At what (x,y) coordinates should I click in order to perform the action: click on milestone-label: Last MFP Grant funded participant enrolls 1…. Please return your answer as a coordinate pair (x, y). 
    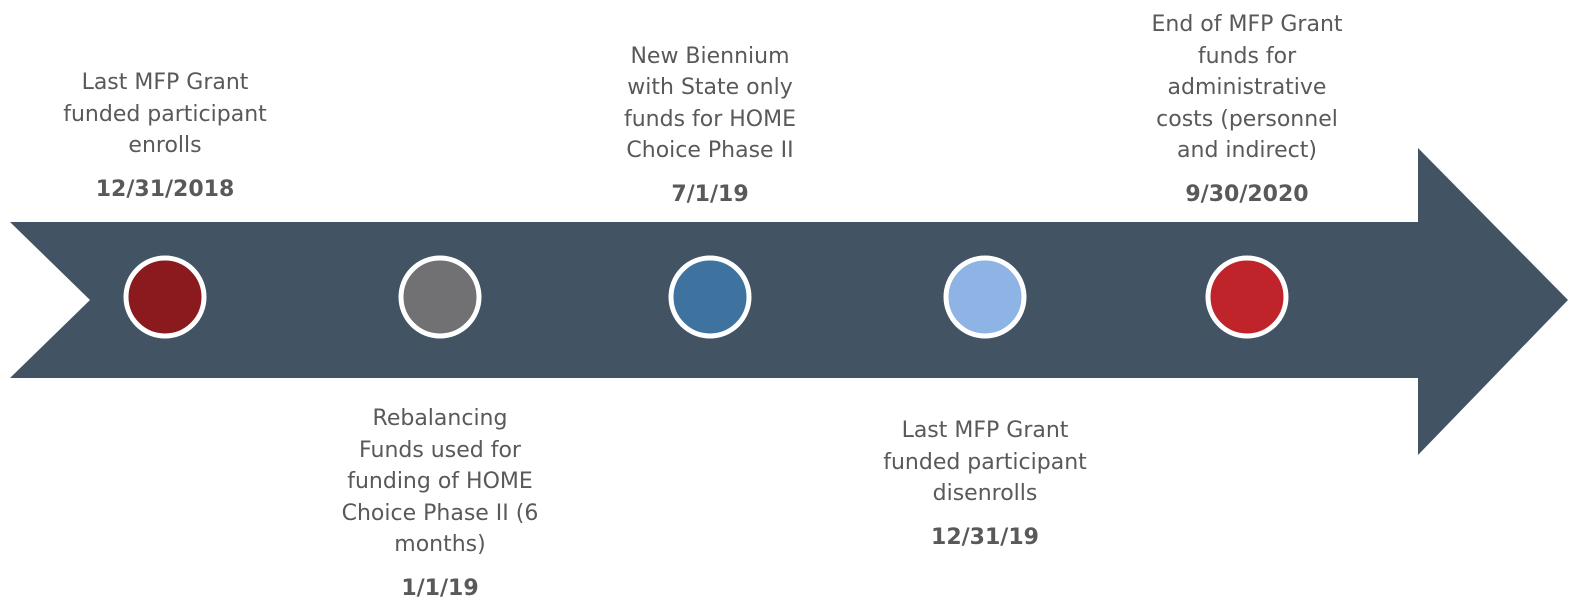
    Looking at the image, I should click on (165, 136).